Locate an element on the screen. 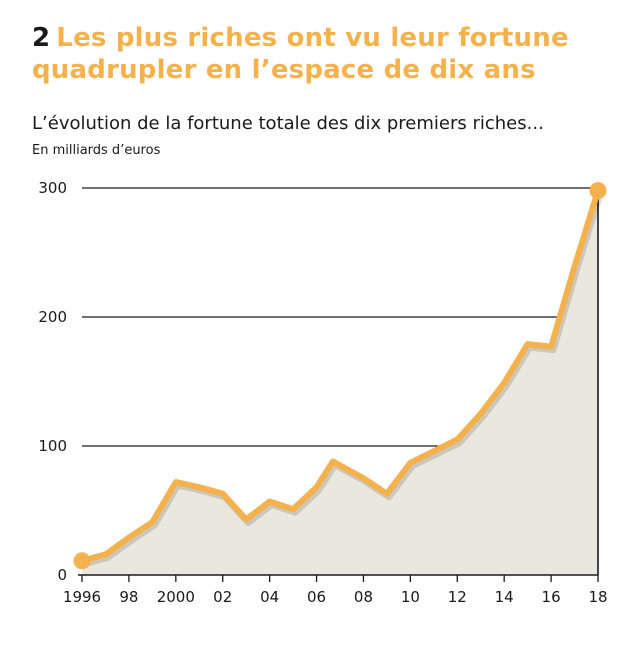 This screenshot has height=651, width=636. x-tick-label-08: 08 is located at coordinates (363, 597).